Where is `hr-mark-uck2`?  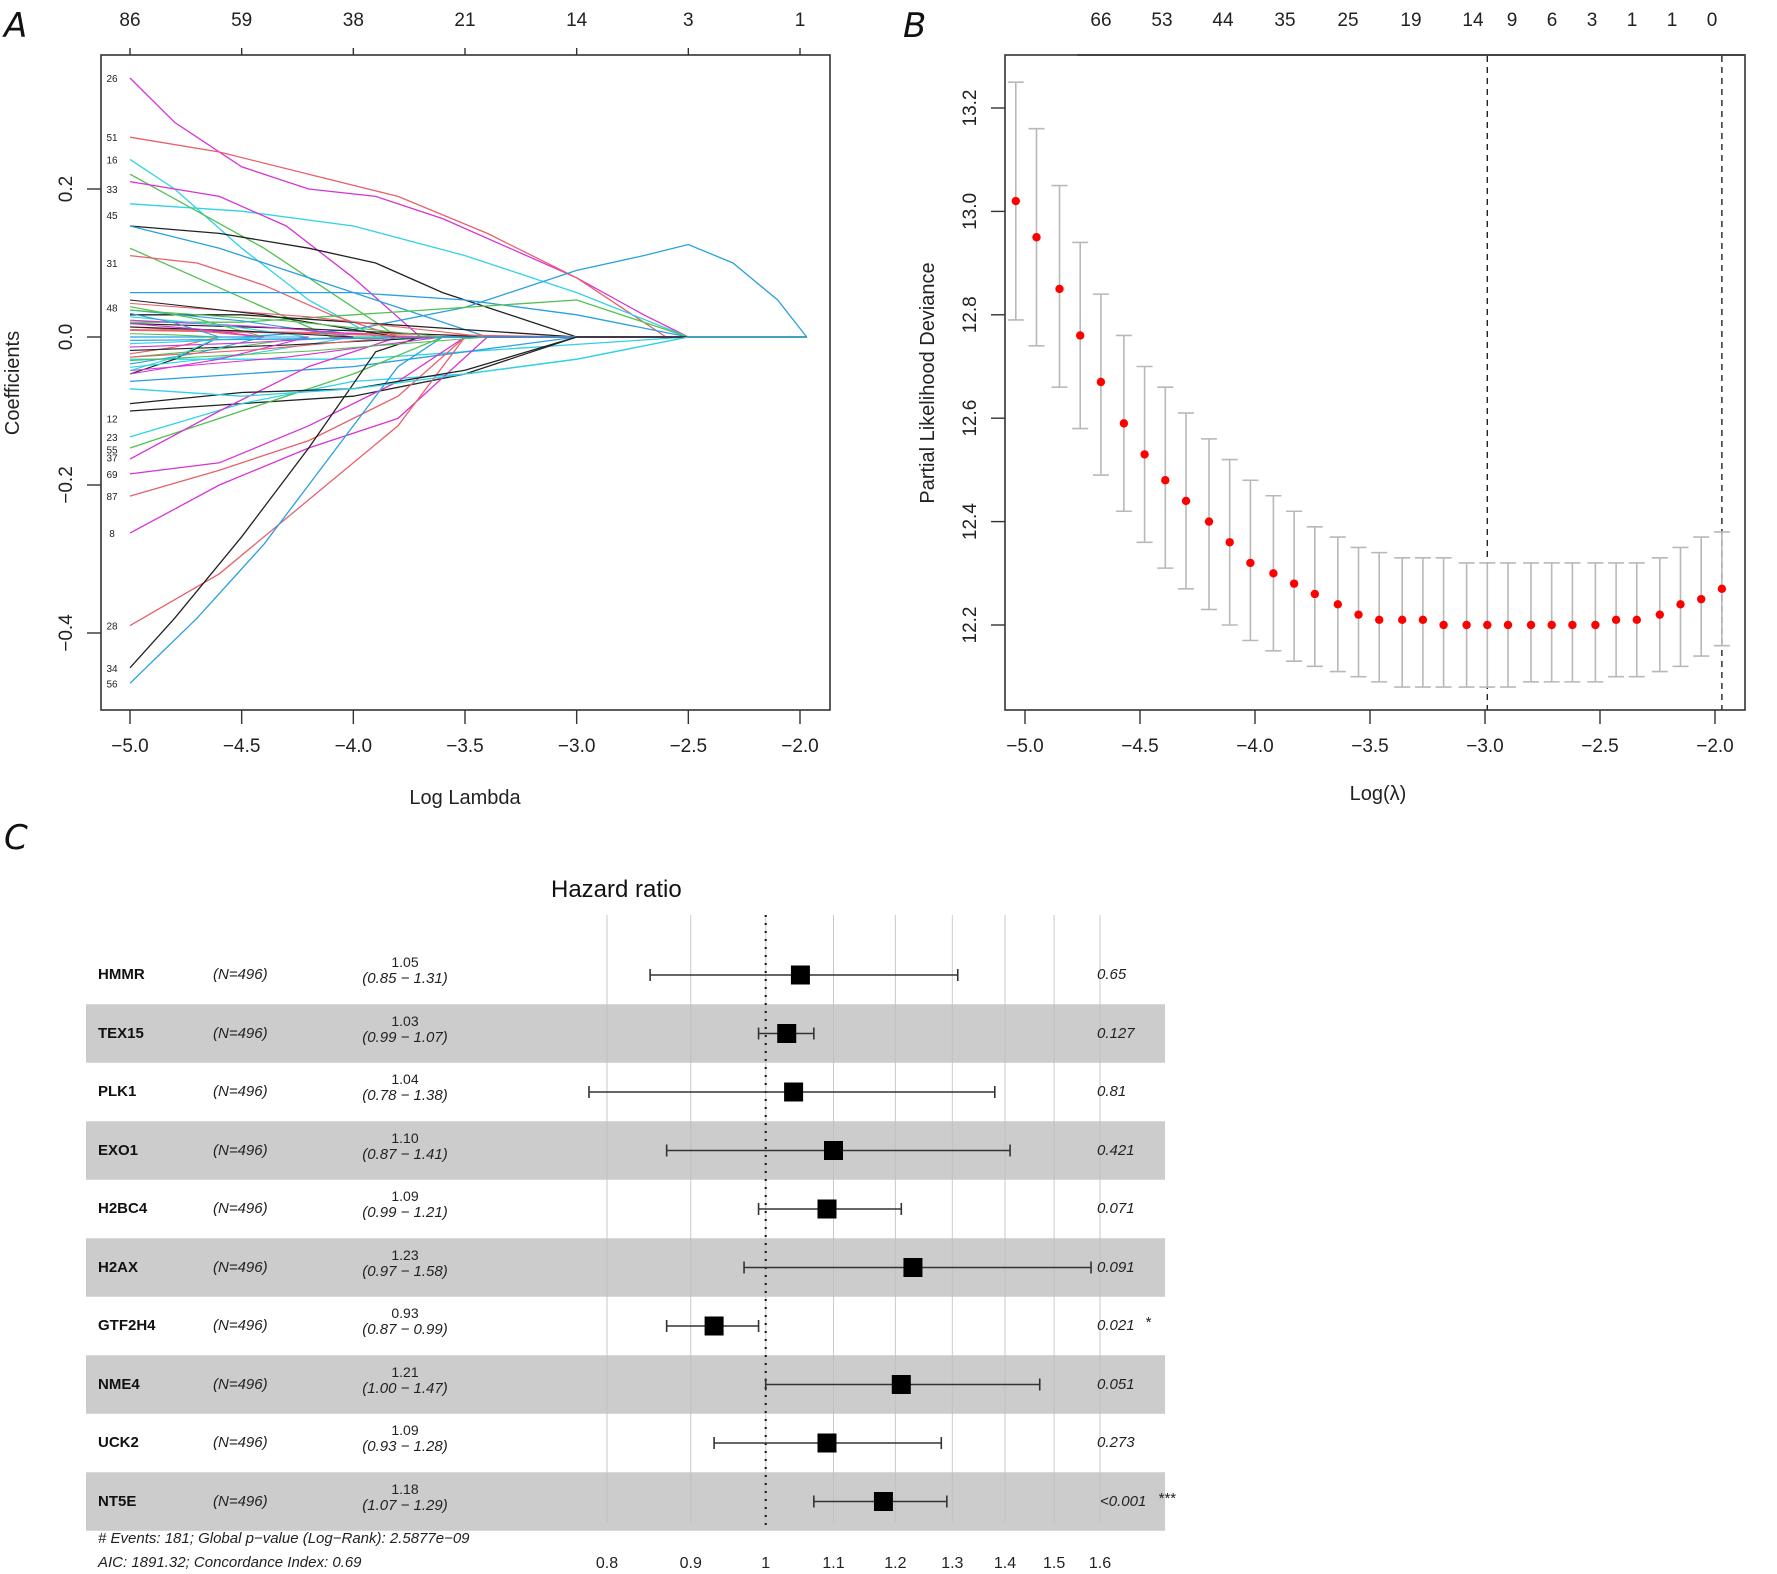 hr-mark-uck2 is located at coordinates (828, 1443).